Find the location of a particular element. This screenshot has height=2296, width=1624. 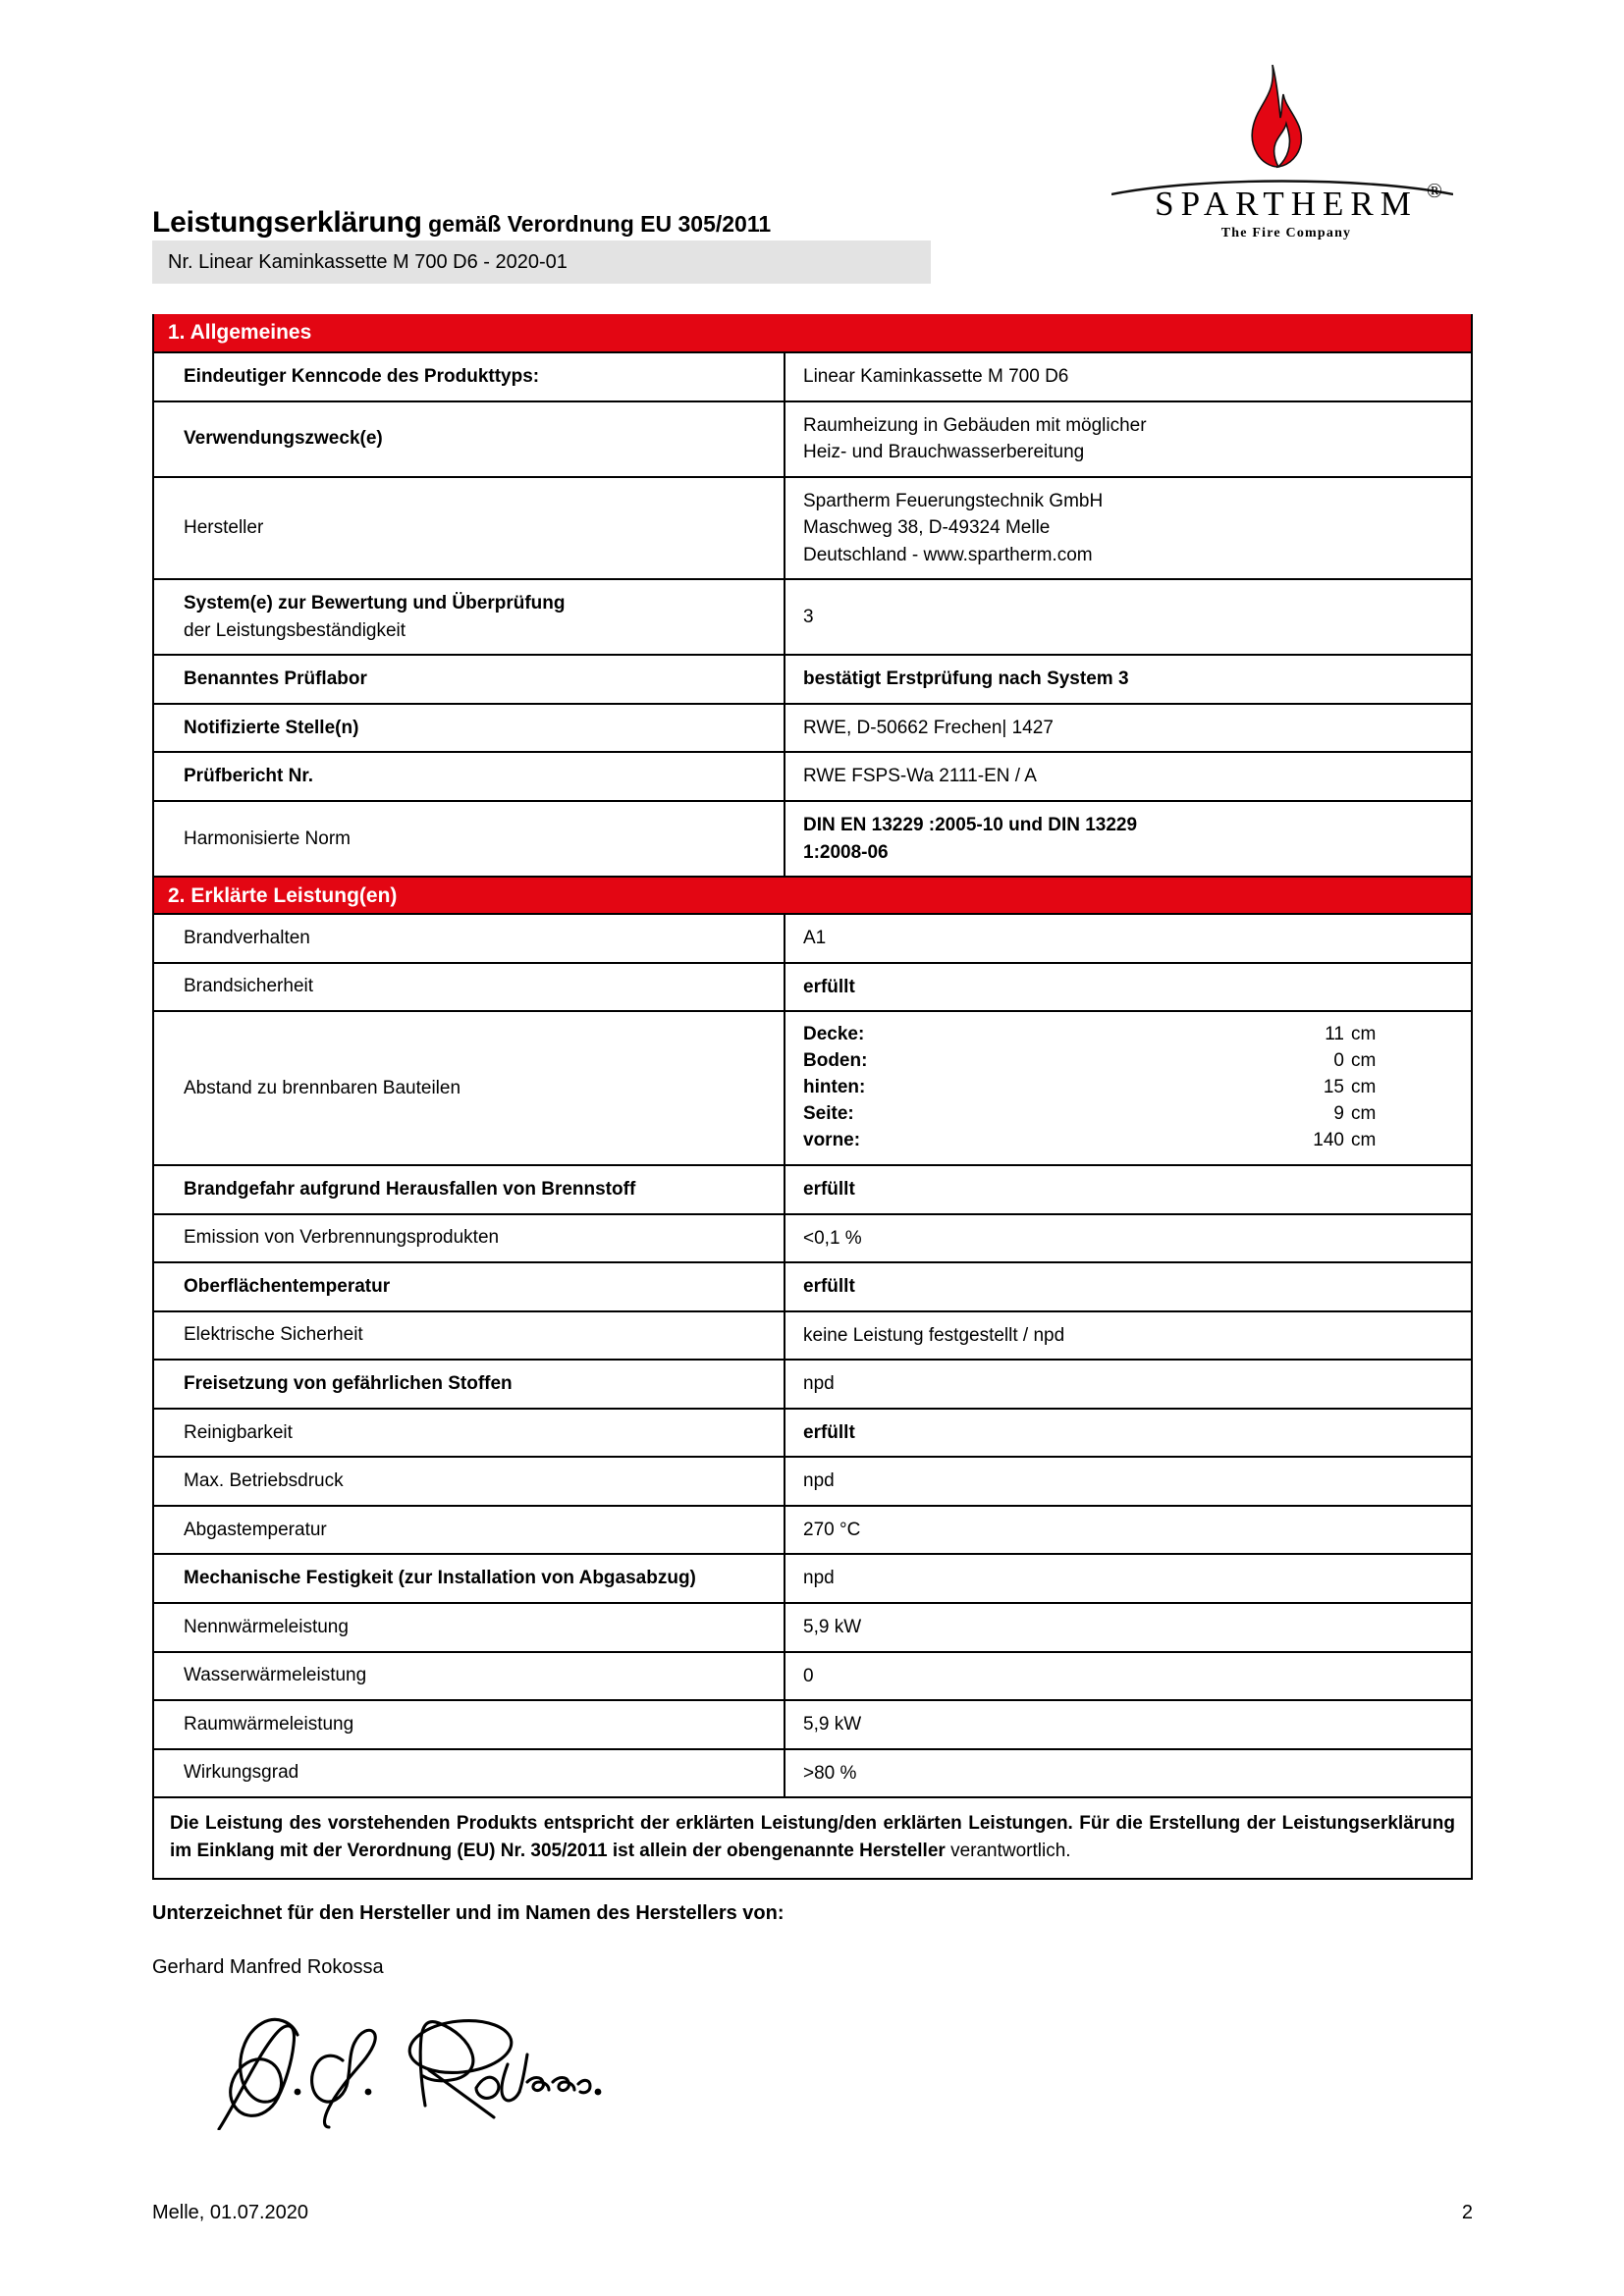

logo-arc is located at coordinates (1282, 188).